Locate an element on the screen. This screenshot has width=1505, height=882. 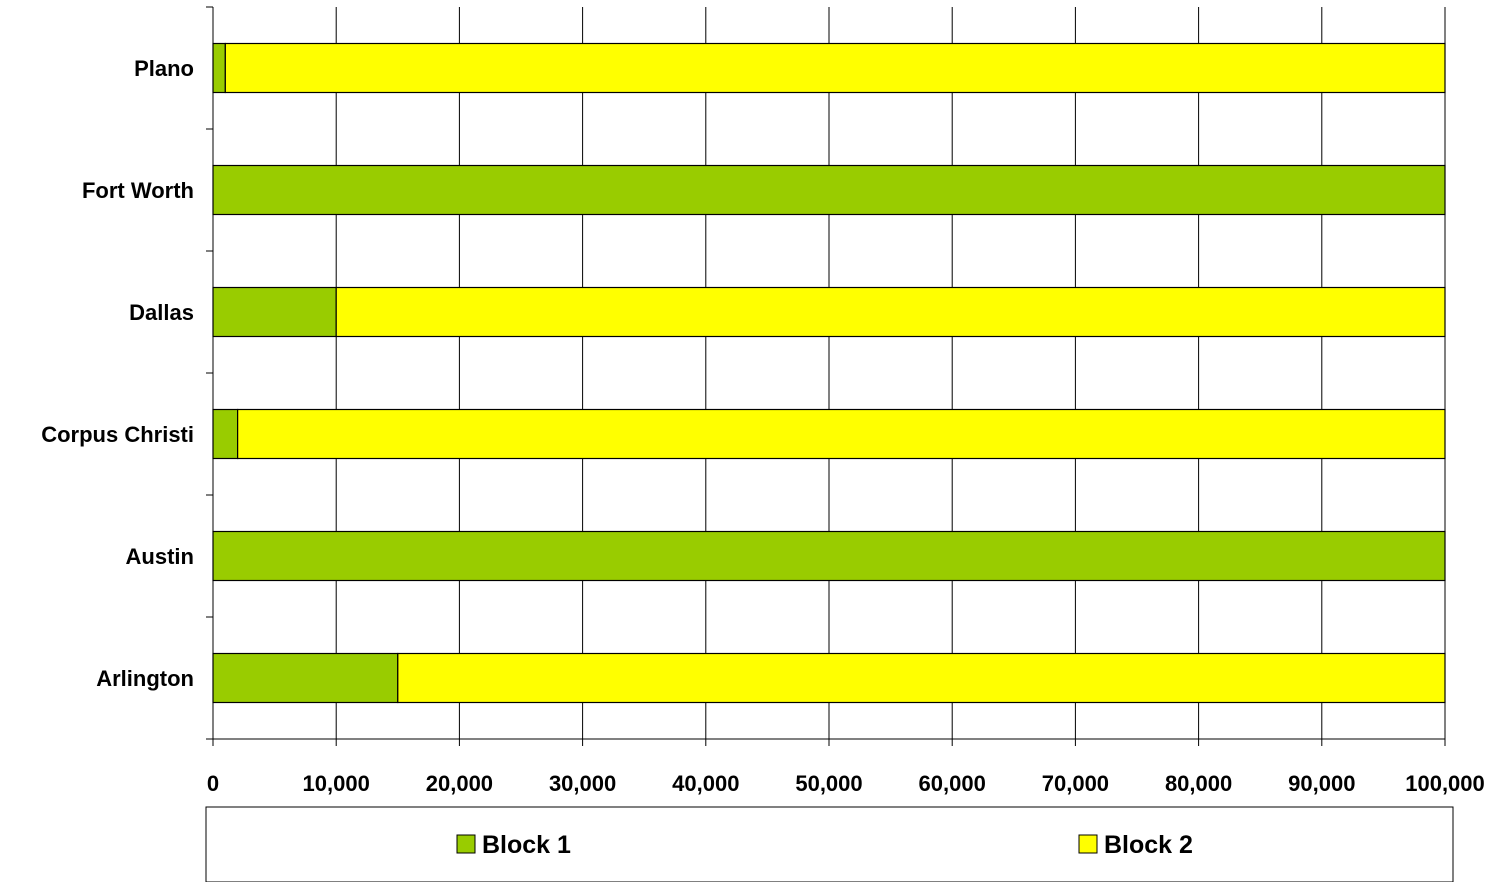
x-tick-label: 50,000 is located at coordinates (828, 783).